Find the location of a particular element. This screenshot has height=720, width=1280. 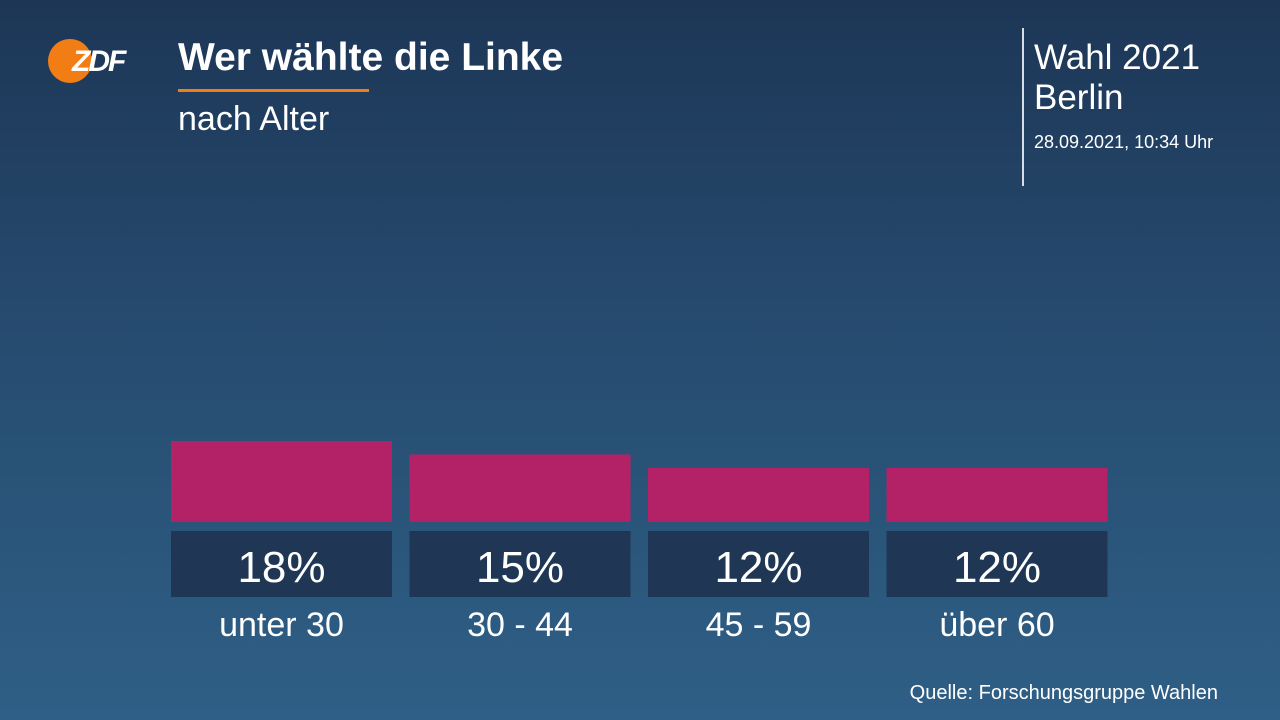

chart-title: Wer wählte die Linke is located at coordinates (371, 57).